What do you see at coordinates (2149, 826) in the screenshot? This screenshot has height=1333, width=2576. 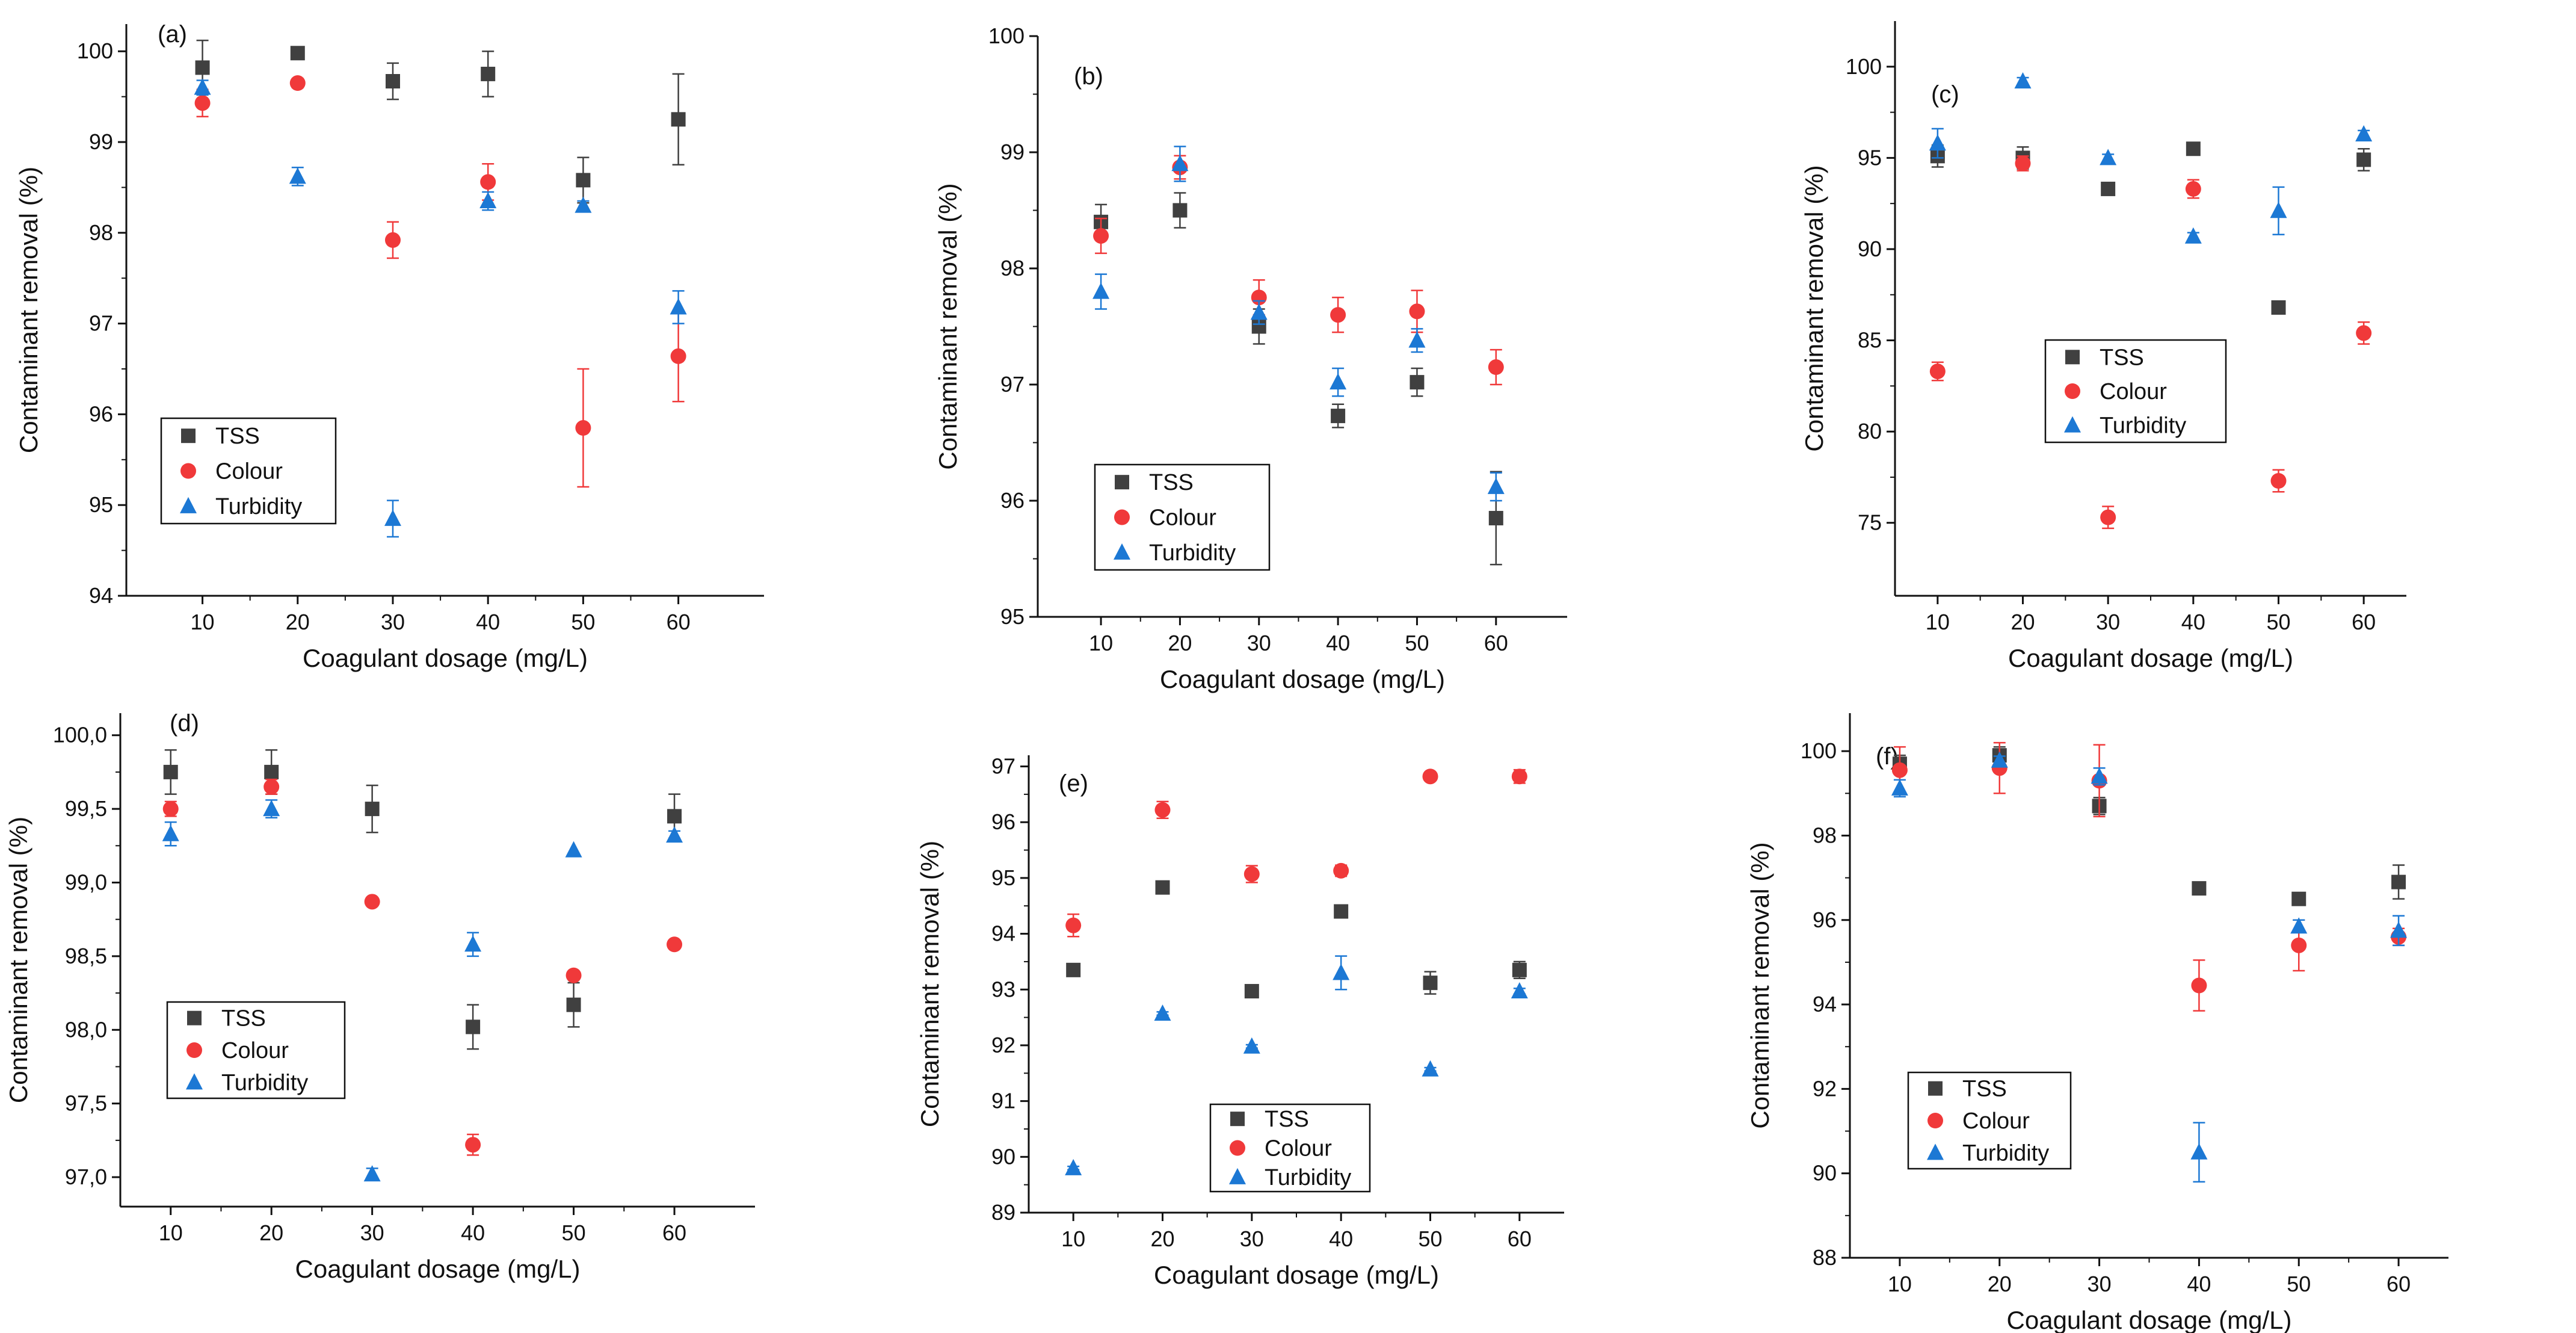 I see `series-tss` at bounding box center [2149, 826].